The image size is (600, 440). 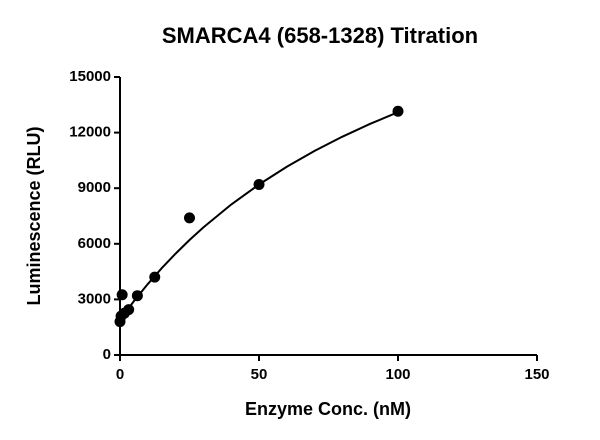 What do you see at coordinates (320, 35) in the screenshot?
I see `chart-title: SMARCA4 (658-1328) Titration` at bounding box center [320, 35].